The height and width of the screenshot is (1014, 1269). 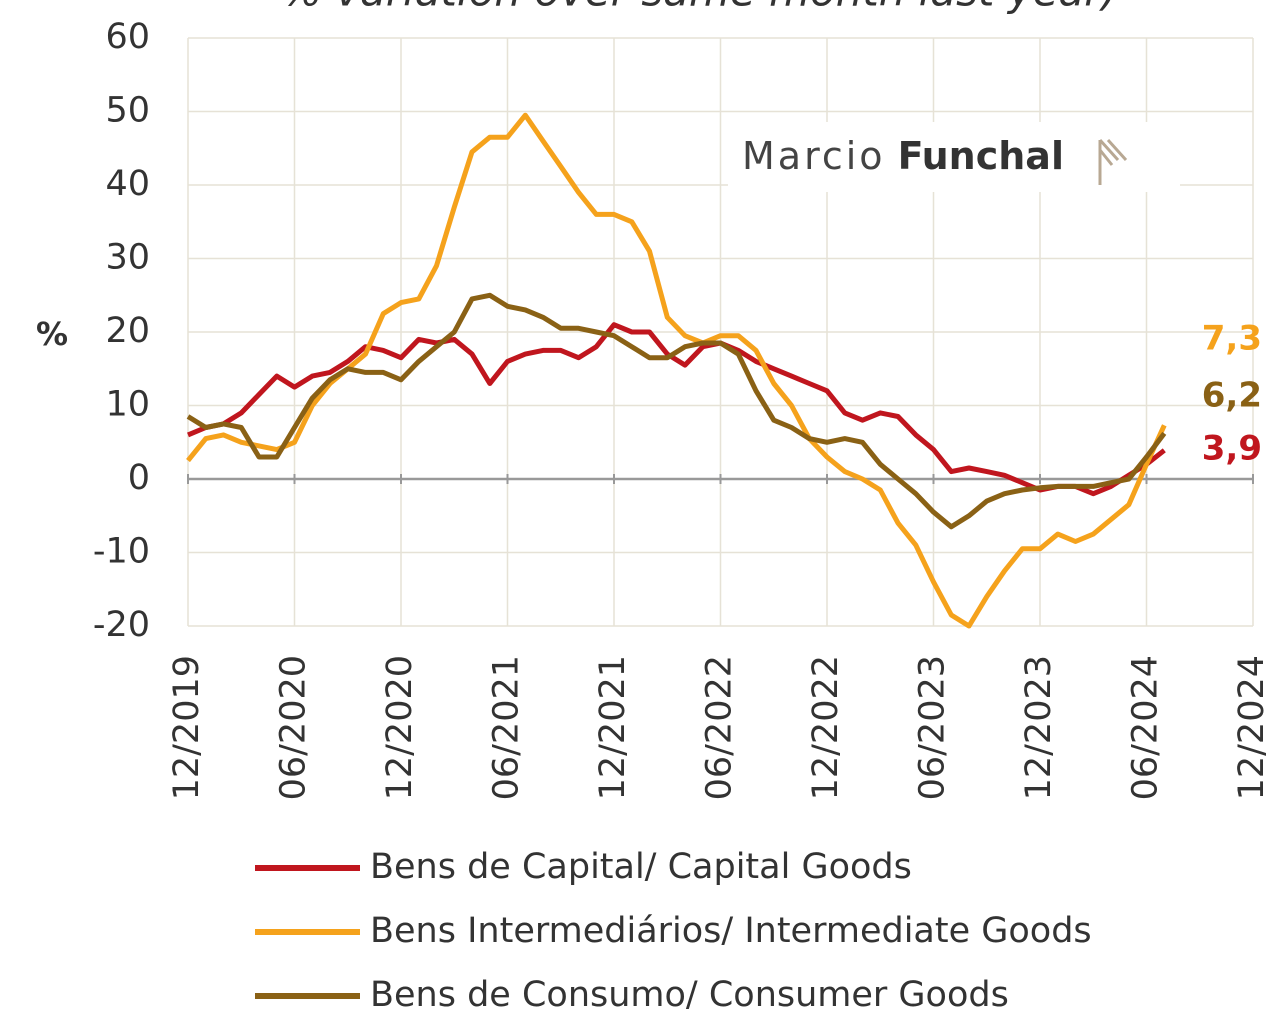 I want to click on x-tick-label: 12/2019, so click(x=187, y=727).